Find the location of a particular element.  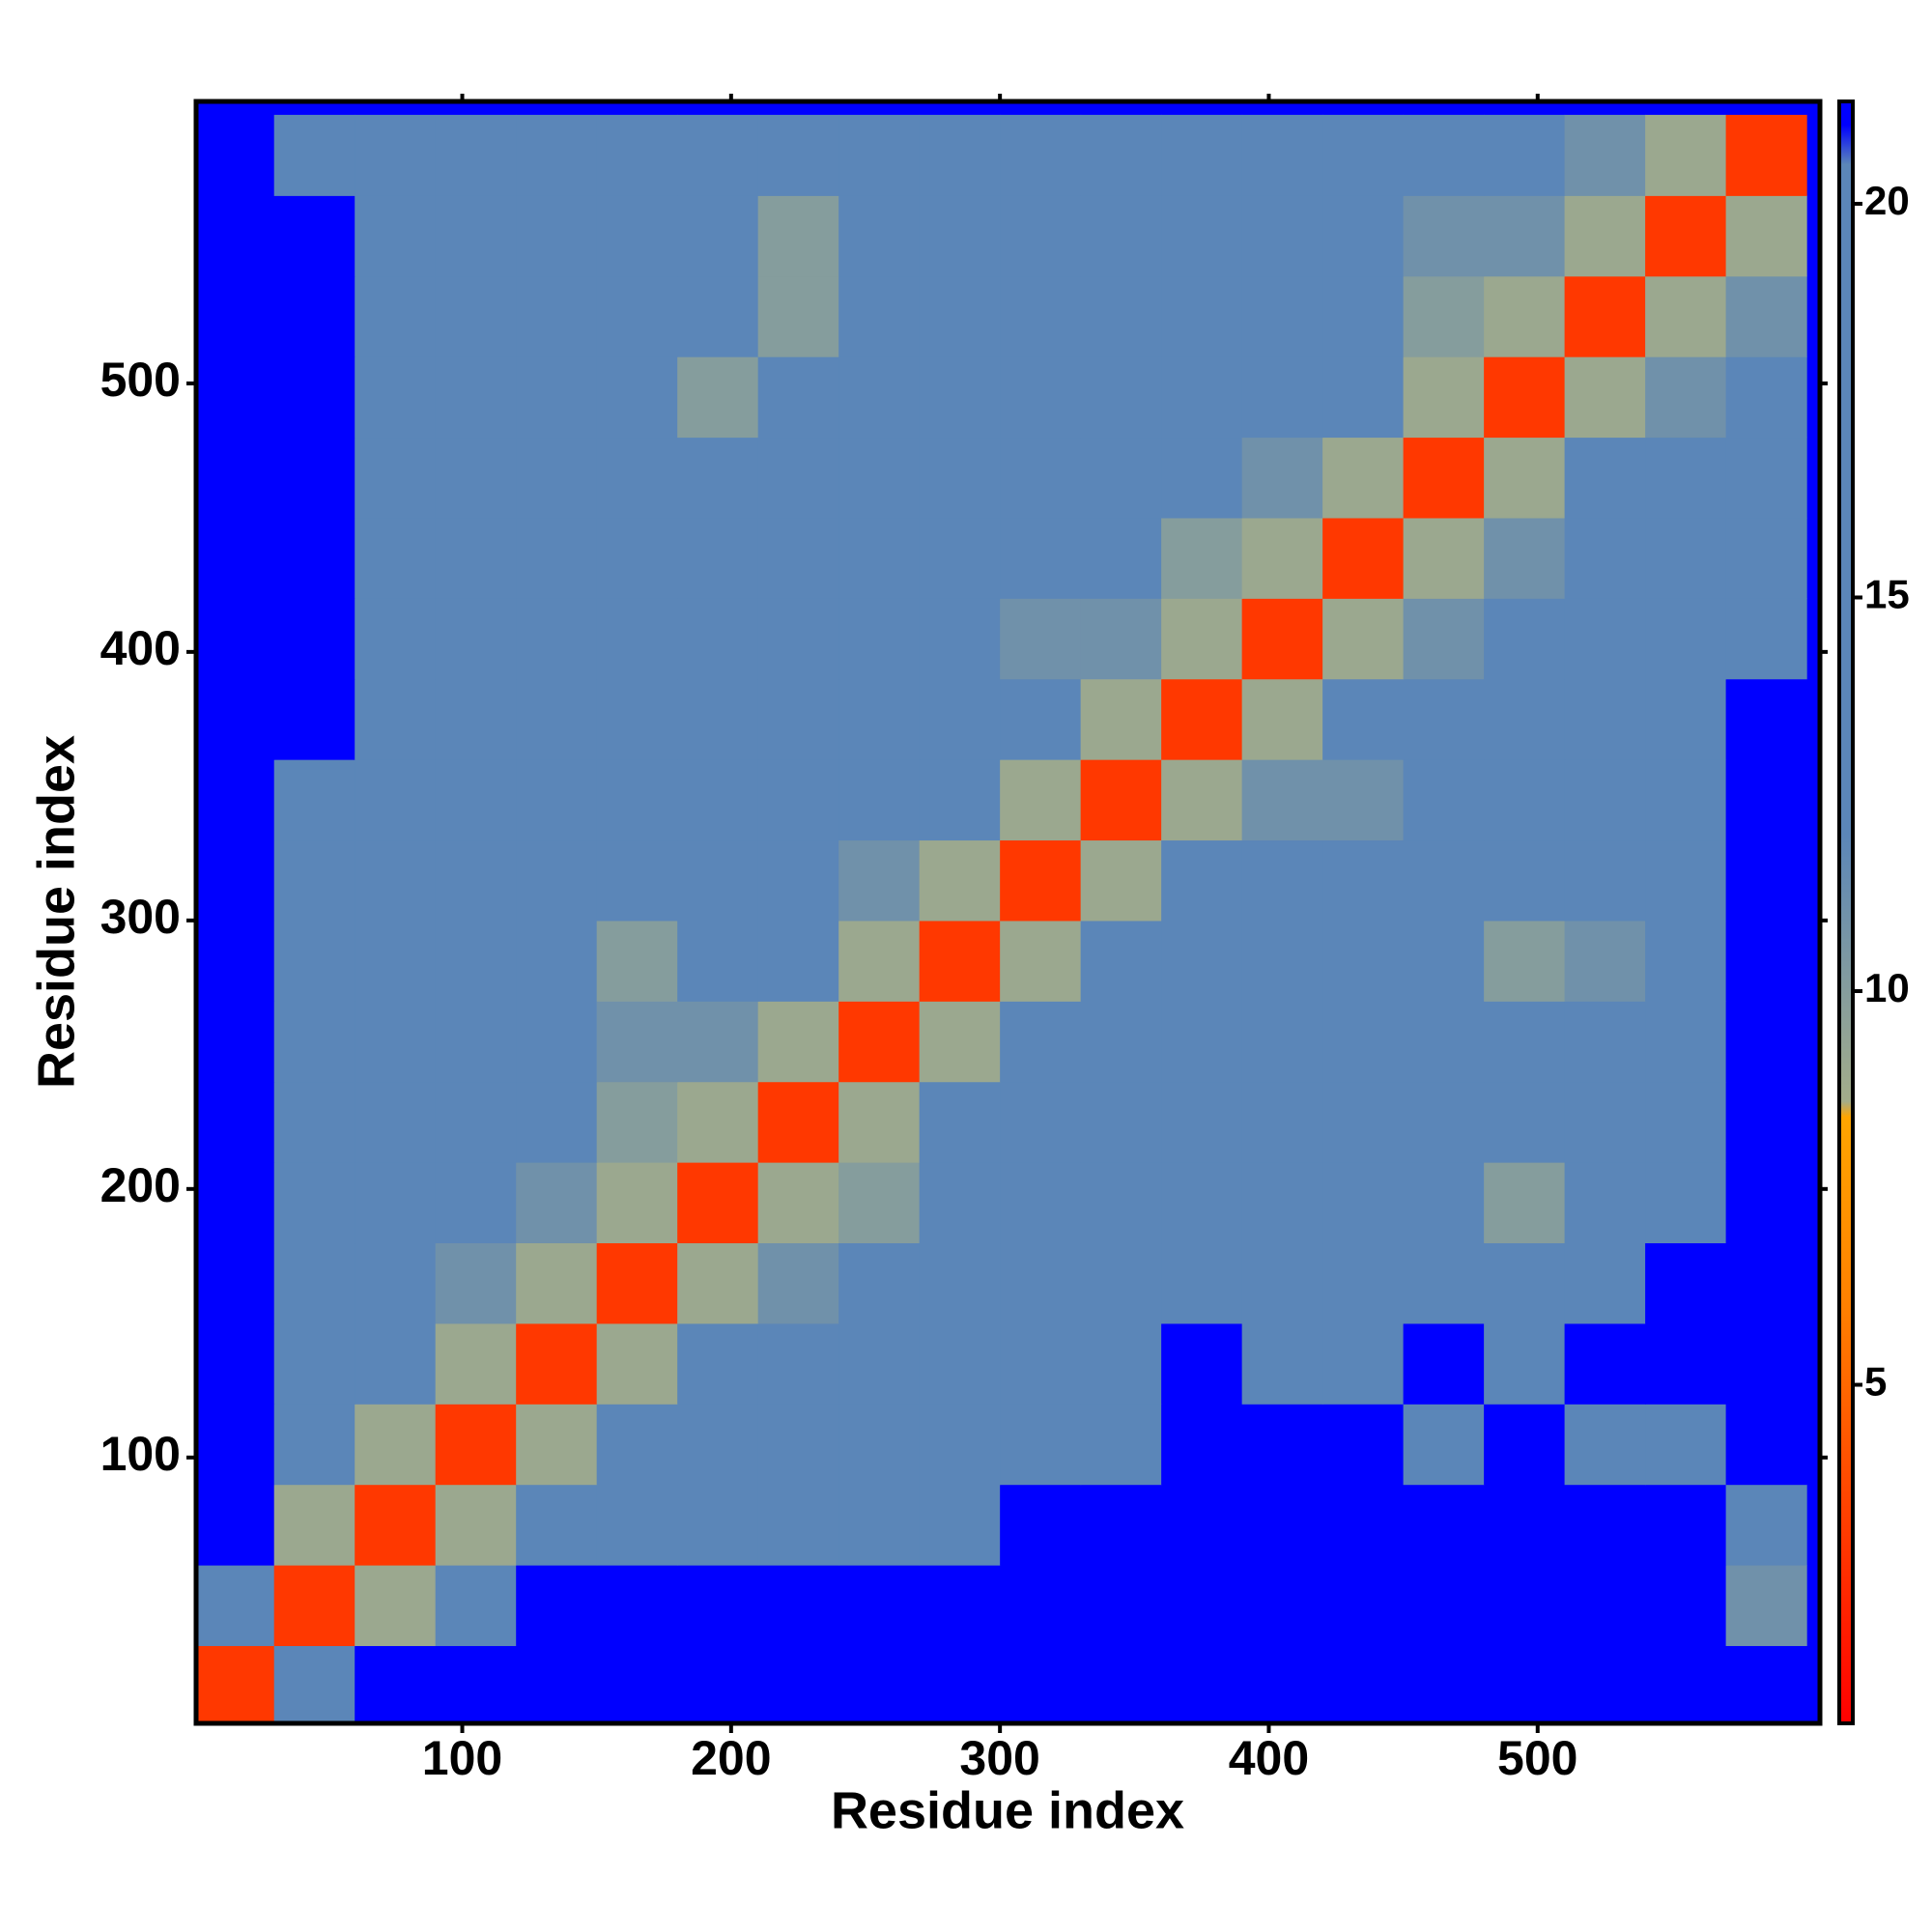

y-tick-label: 100 is located at coordinates (140, 1454).